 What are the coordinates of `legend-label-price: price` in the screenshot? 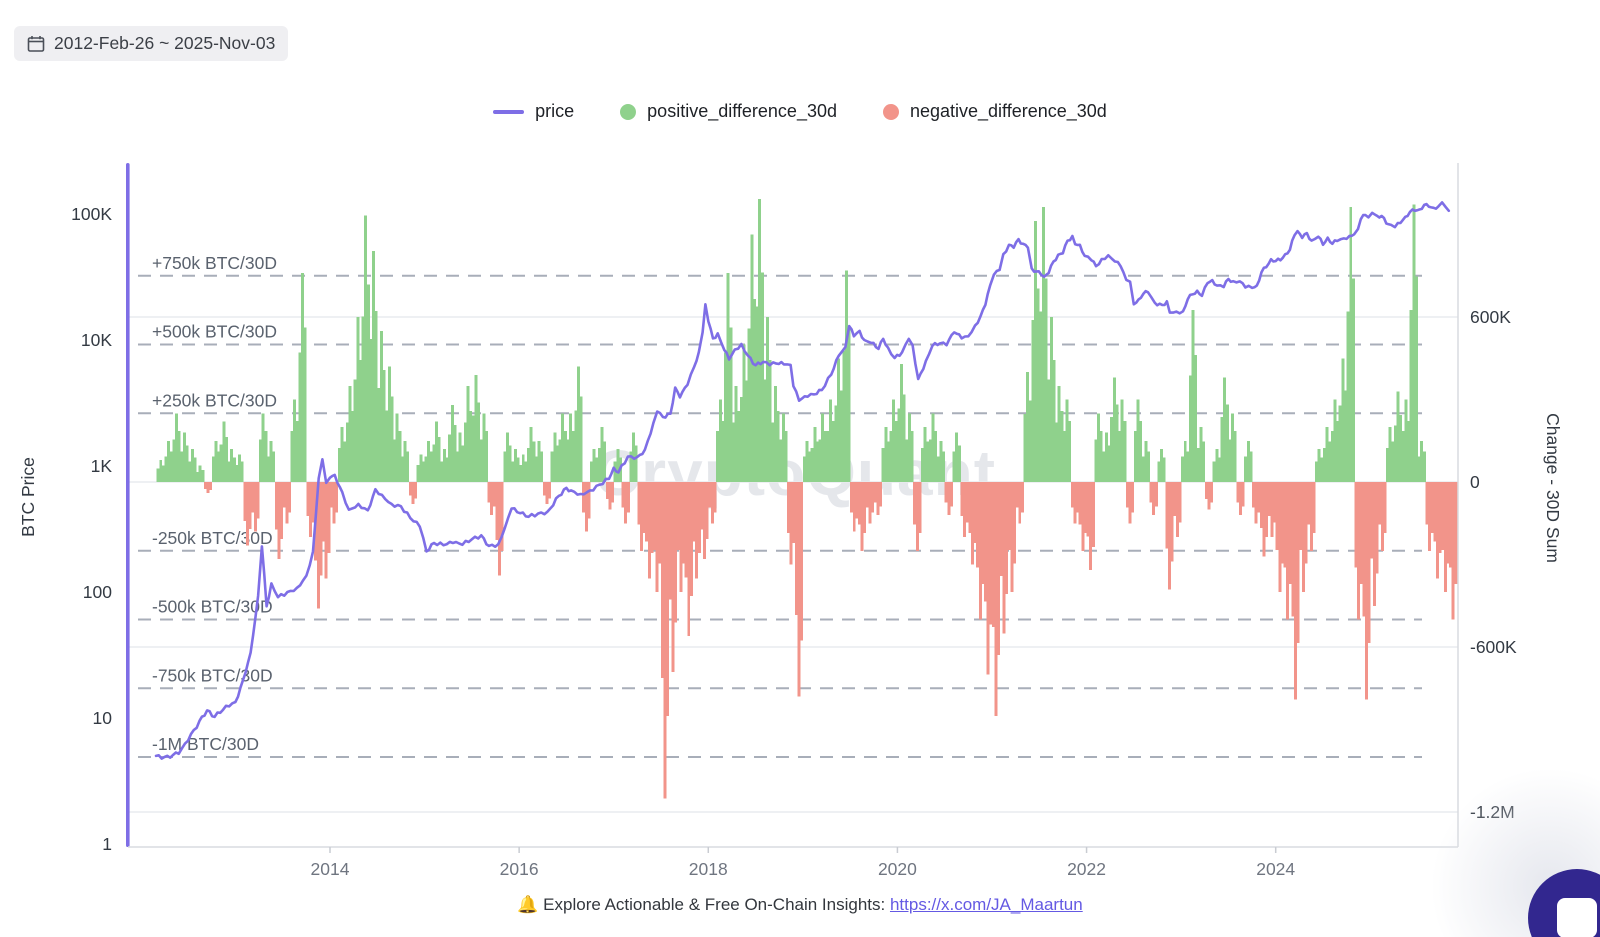 It's located at (555, 111).